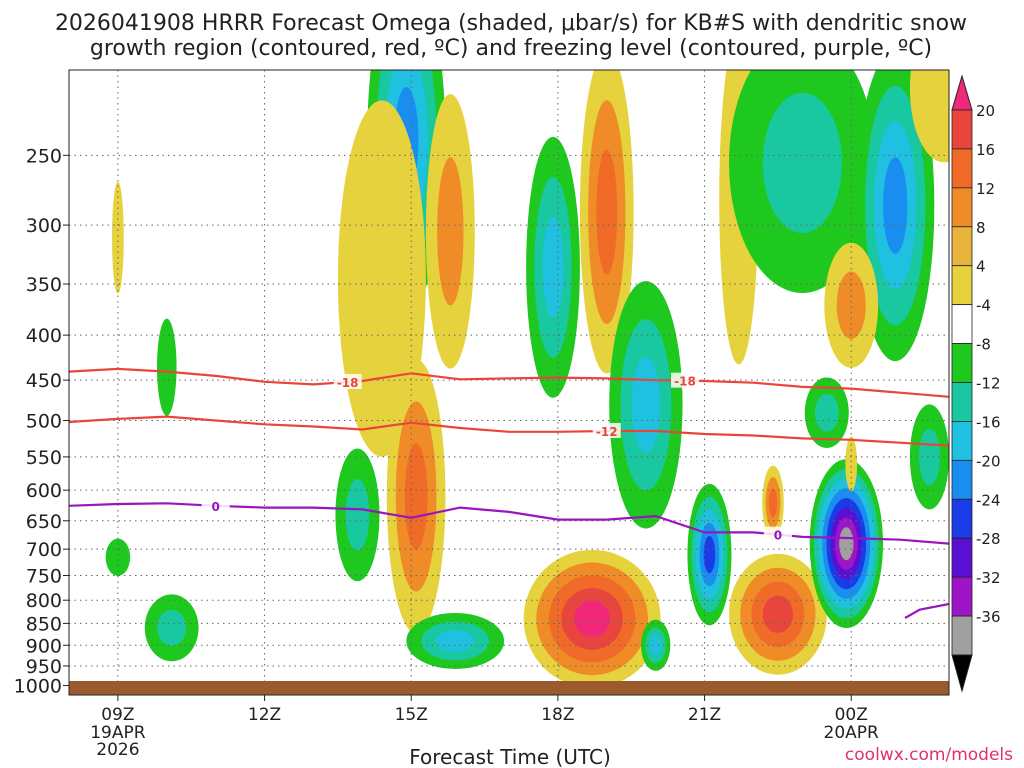 The height and width of the screenshot is (768, 1024). I want to click on x-axis-label: Forecast Time (UTC), so click(510, 756).